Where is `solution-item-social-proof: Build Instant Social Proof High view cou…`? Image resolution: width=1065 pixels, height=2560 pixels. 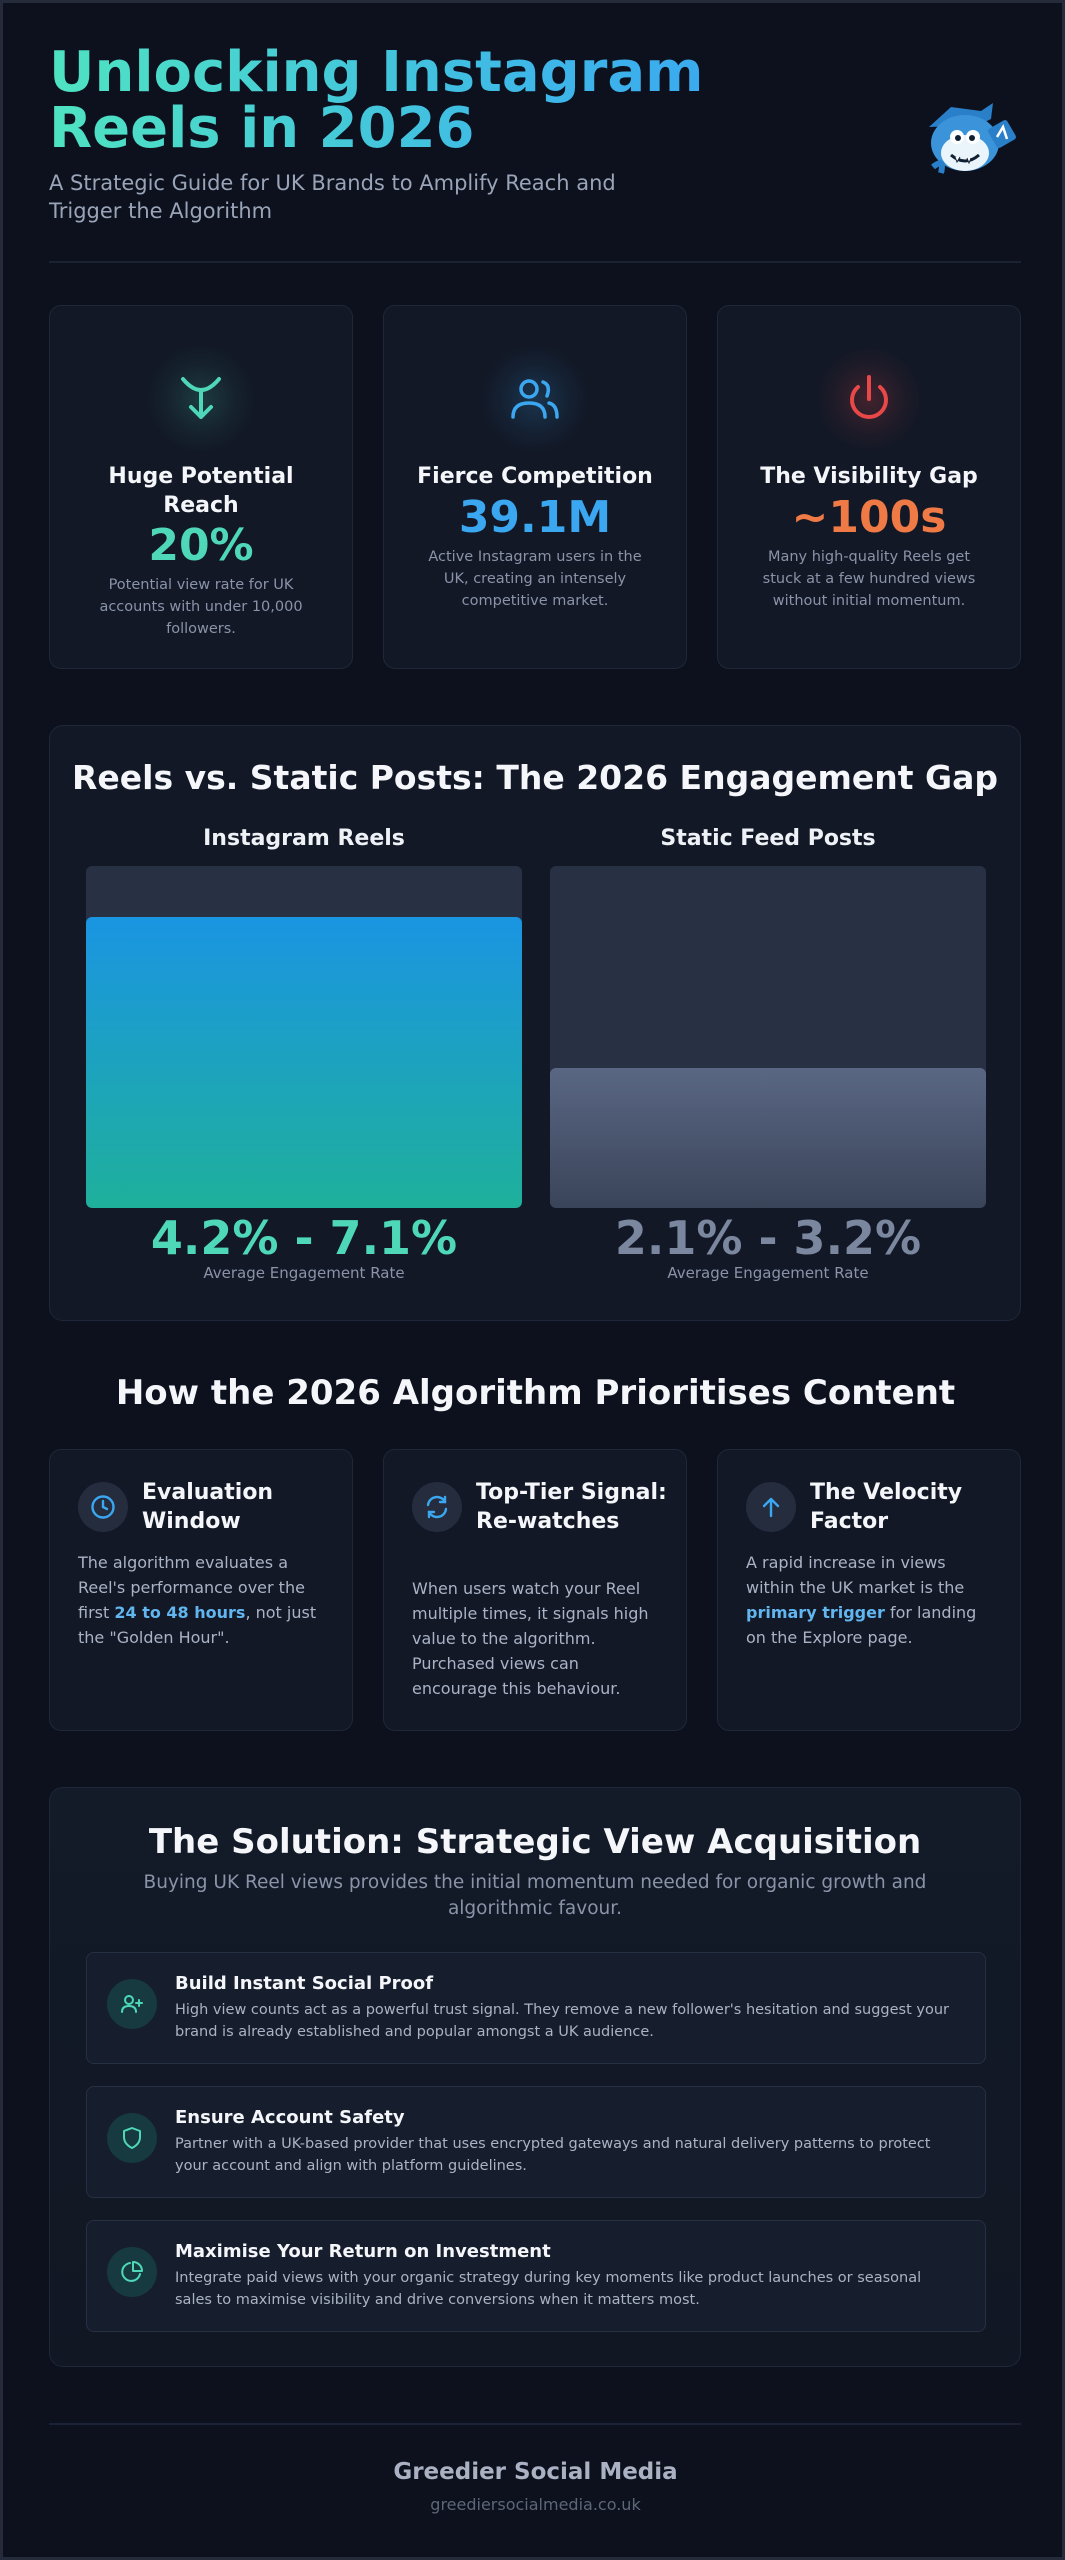
solution-item-social-proof: Build Instant Social Proof High view cou… is located at coordinates (536, 2008).